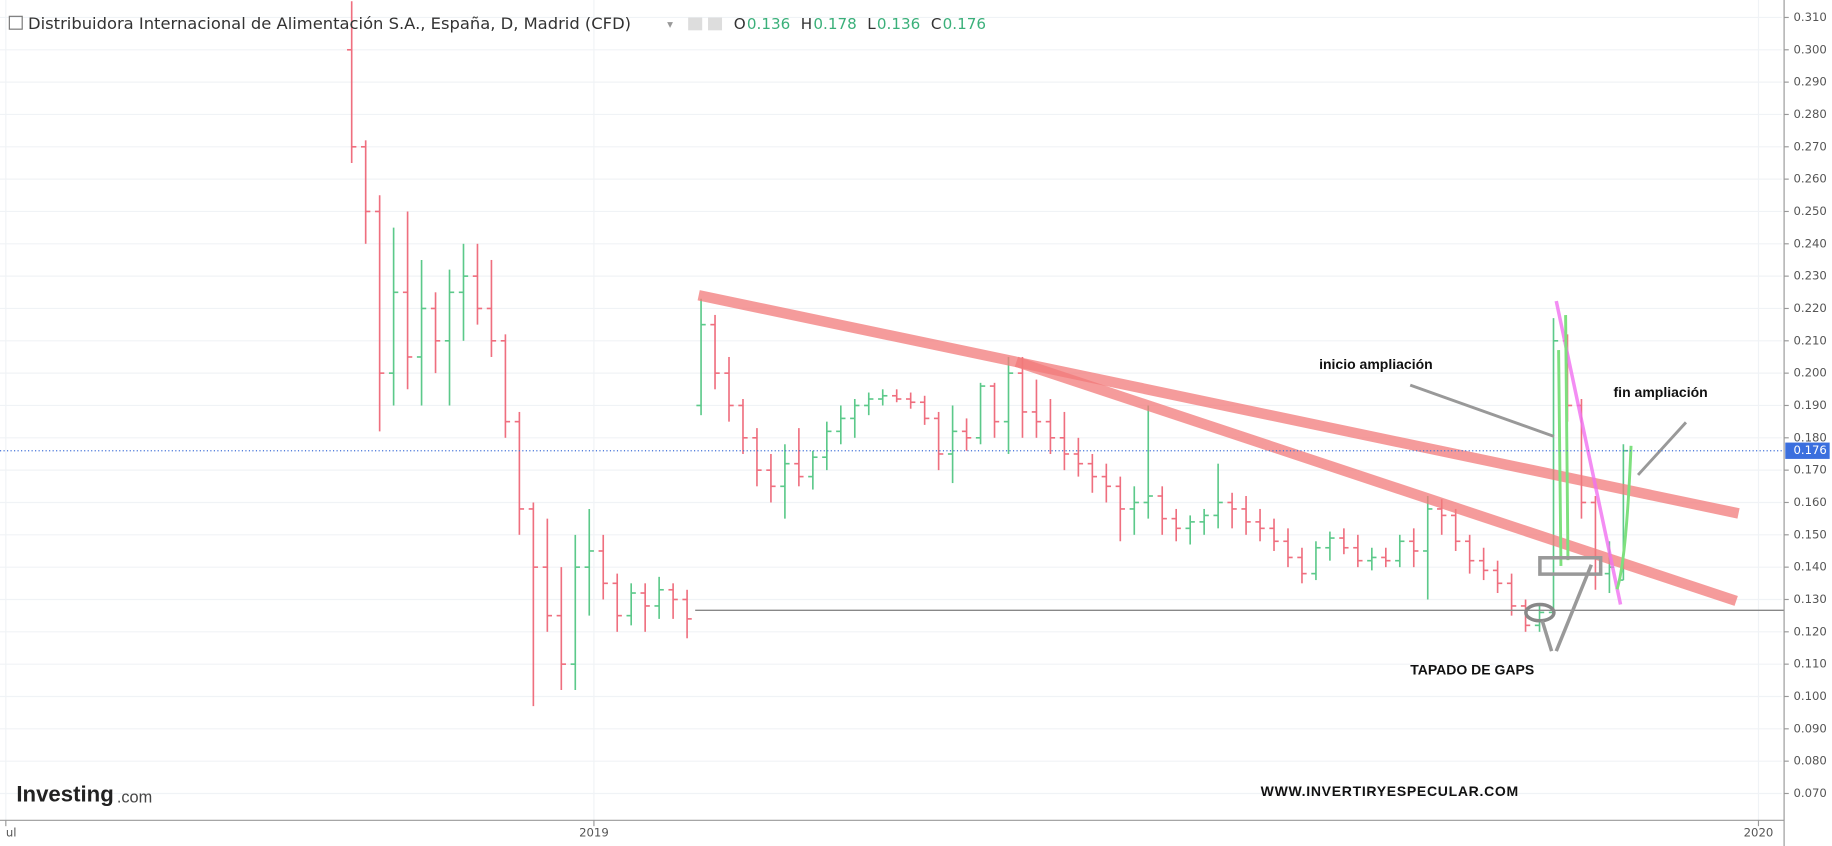 This screenshot has height=846, width=1832. I want to click on y-tick-label: 0.280, so click(1809, 114).